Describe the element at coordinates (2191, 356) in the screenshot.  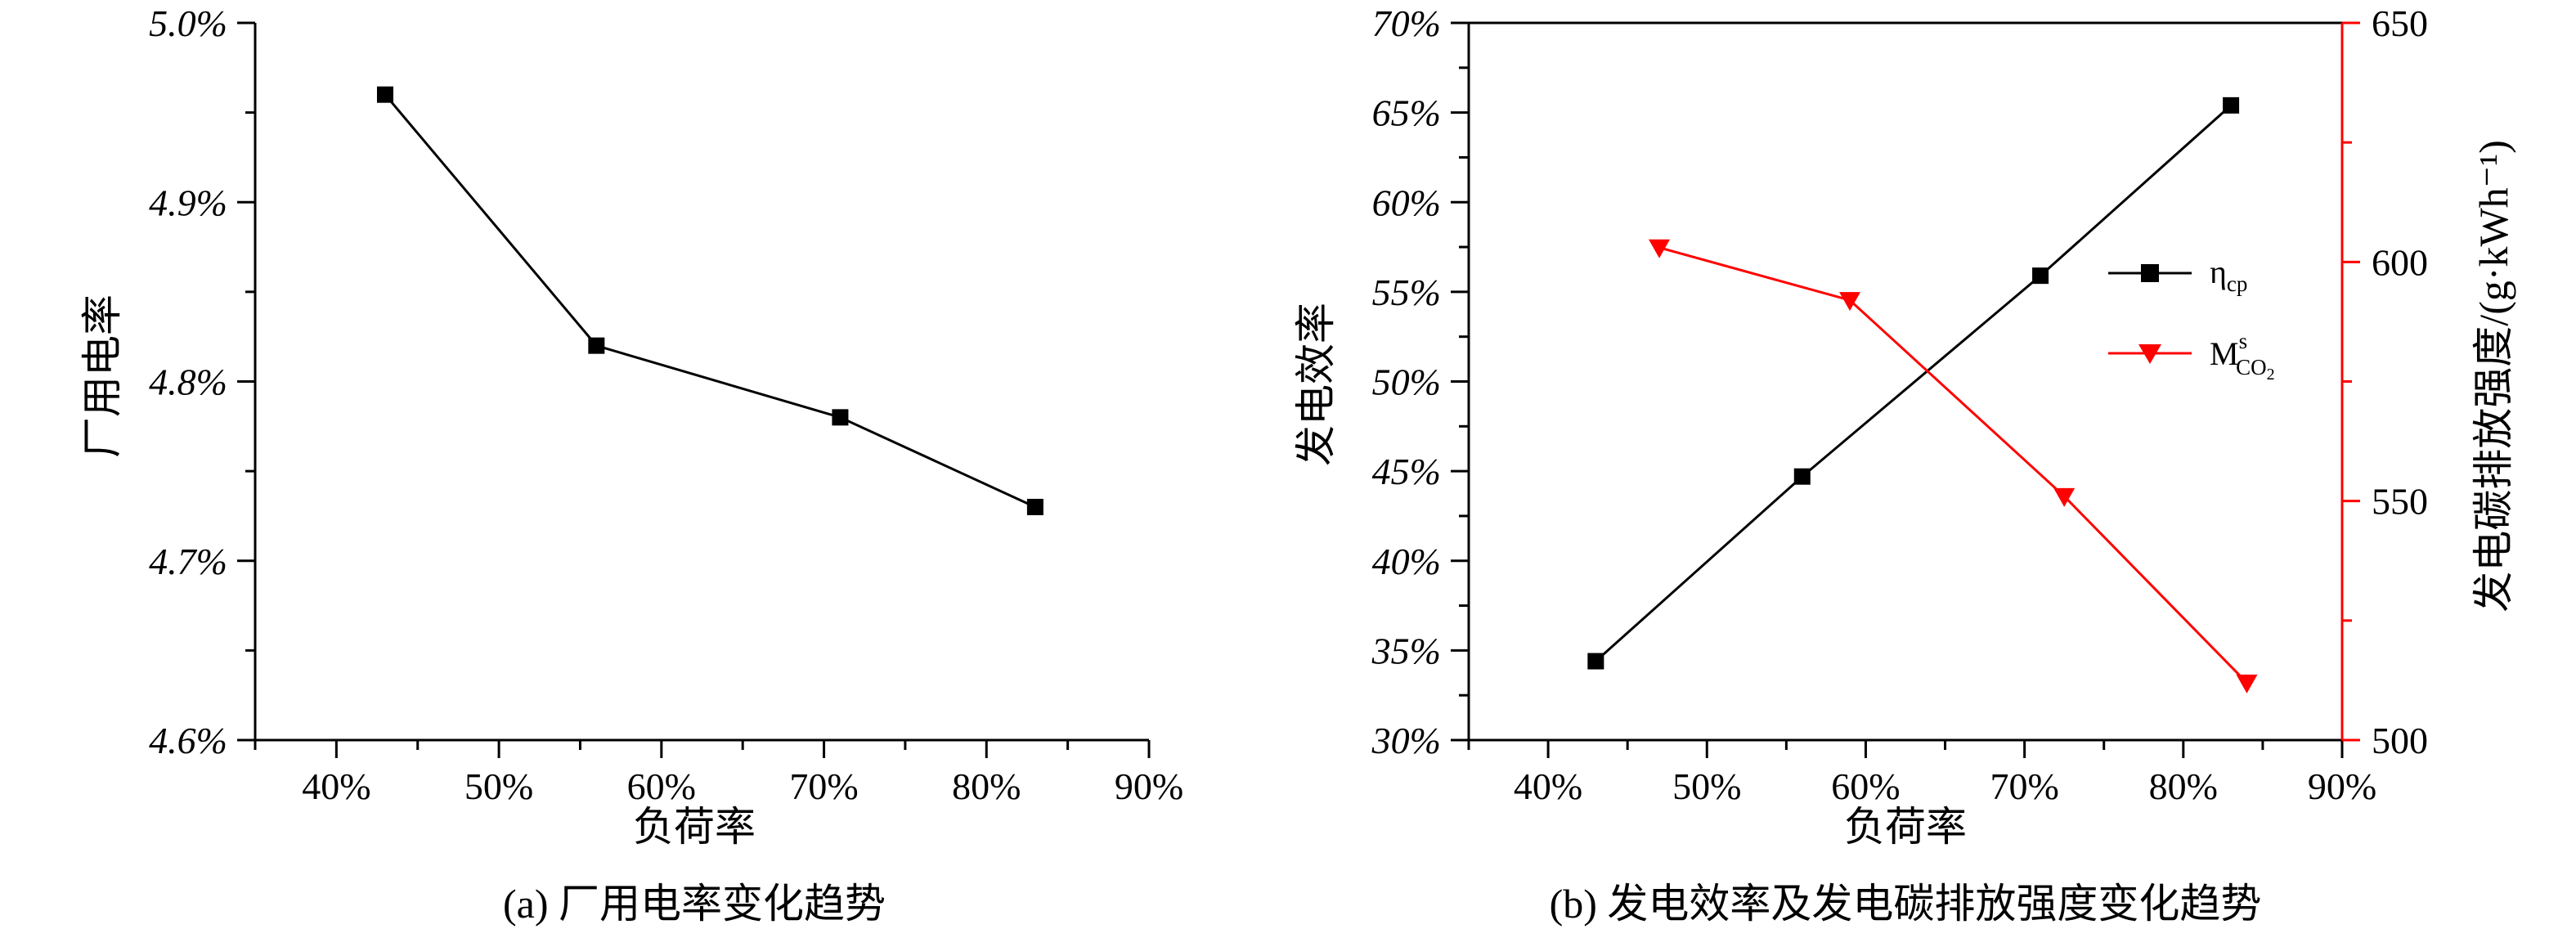
I see `legend-item-emission: Ms CO2` at that location.